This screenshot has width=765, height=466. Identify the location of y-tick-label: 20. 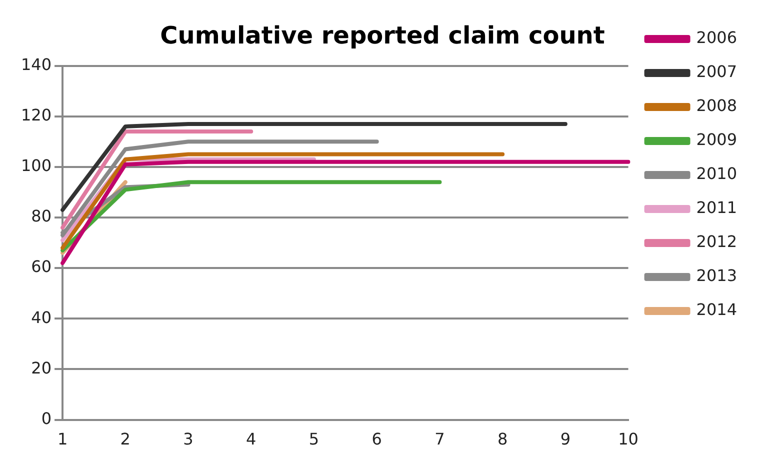
(41, 368).